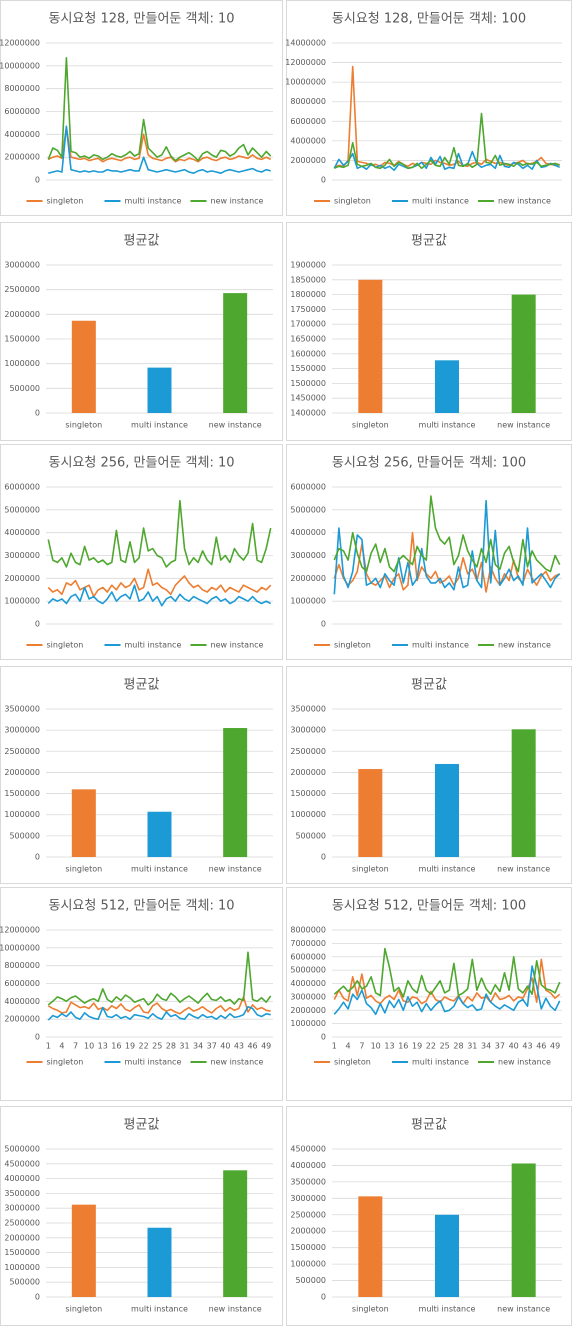 The height and width of the screenshot is (1327, 572). Describe the element at coordinates (20, 43) in the screenshot. I see `y-tick-label: 12000000` at that location.